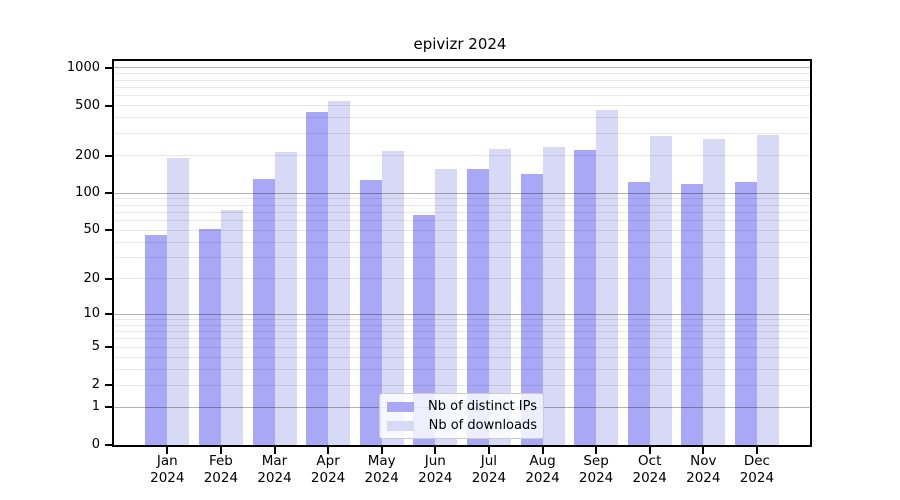  Describe the element at coordinates (482, 406) in the screenshot. I see `legend-label-distinct-ips: Nb of distinct IPs` at that location.